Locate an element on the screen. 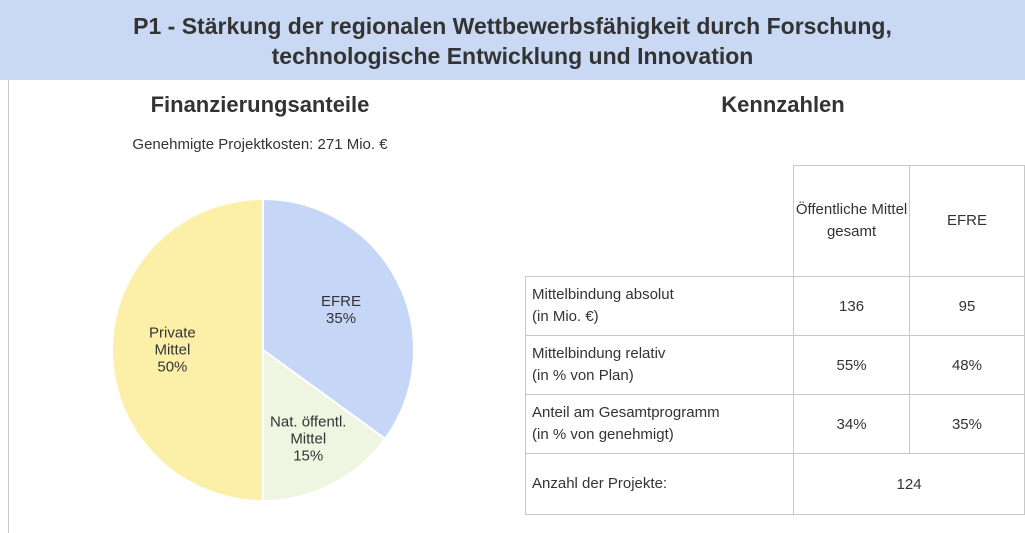 This screenshot has height=533, width=1025. row-label: Anzahl der Projekte: is located at coordinates (659, 484).